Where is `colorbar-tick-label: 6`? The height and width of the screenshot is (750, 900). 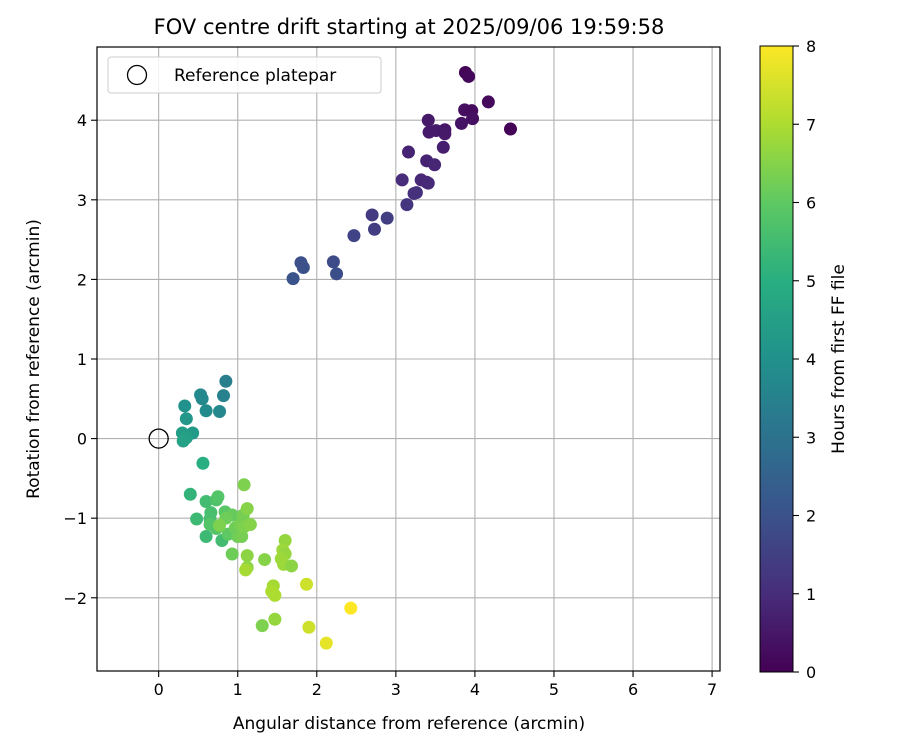
colorbar-tick-label: 6 is located at coordinates (811, 203).